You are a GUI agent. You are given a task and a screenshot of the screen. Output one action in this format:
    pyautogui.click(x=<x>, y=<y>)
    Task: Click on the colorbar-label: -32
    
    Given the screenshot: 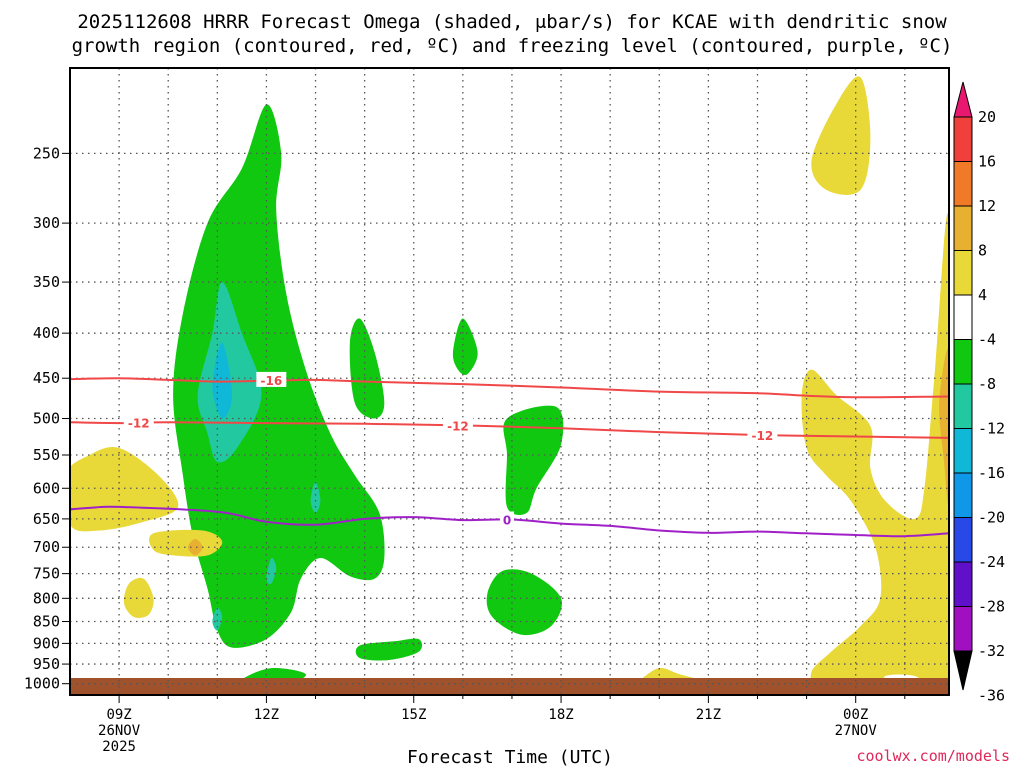 What is the action you would take?
    pyautogui.click(x=991, y=651)
    